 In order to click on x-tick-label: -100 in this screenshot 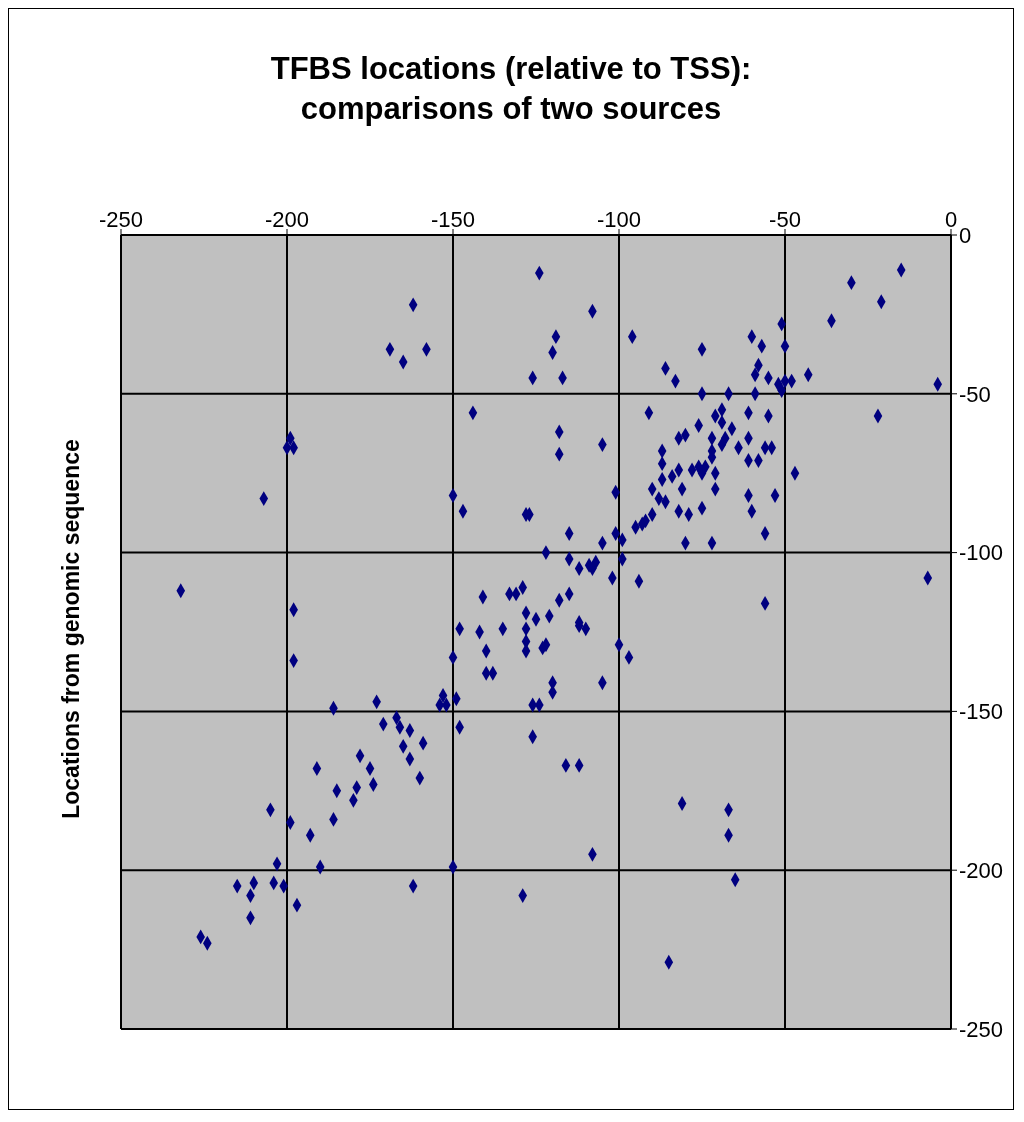, I will do `click(619, 219)`.